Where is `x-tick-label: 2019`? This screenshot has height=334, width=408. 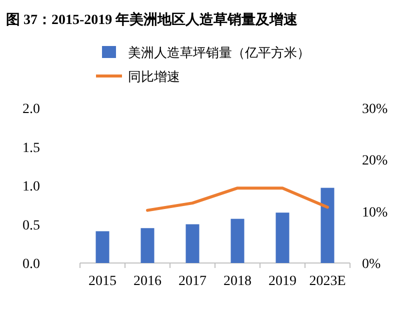 x-tick-label: 2019 is located at coordinates (282, 281).